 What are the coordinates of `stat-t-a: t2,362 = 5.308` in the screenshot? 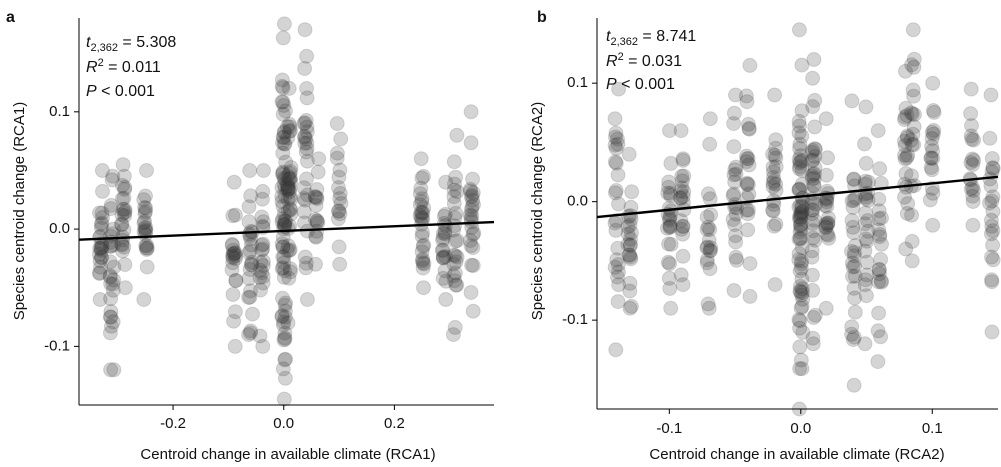 It's located at (131, 44).